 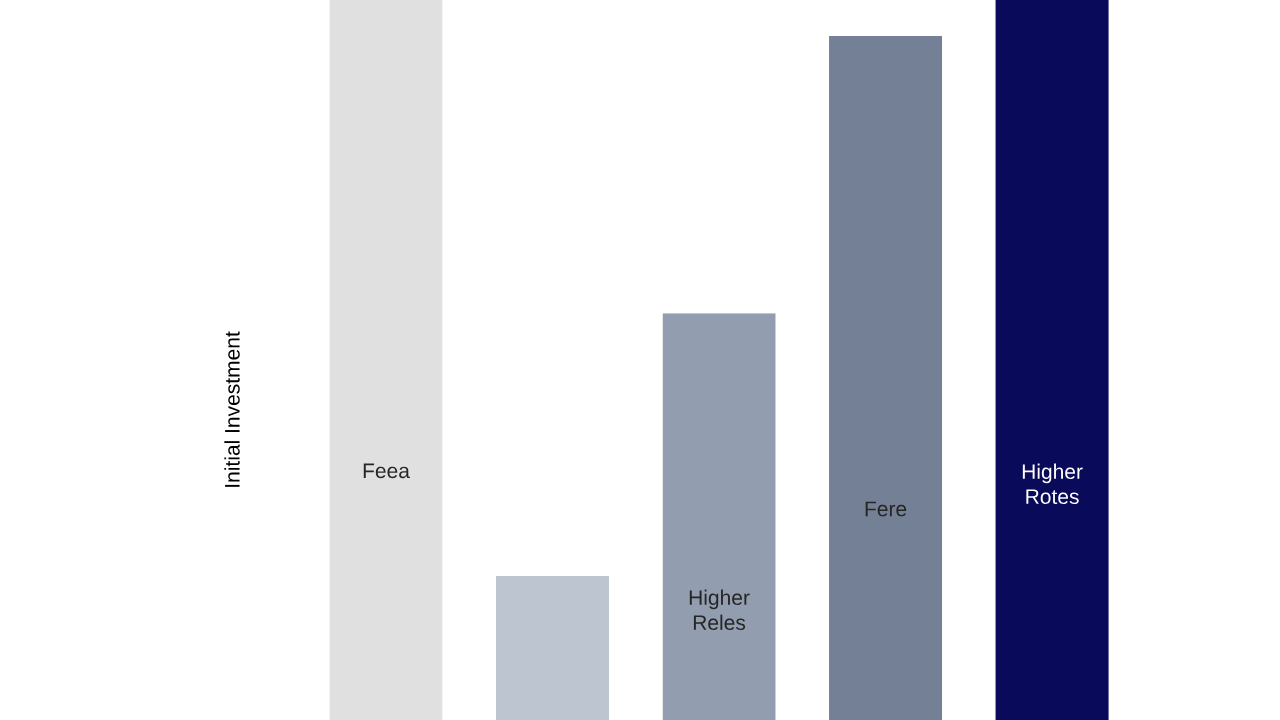 I want to click on x-tick-label: Fere, so click(x=886, y=509).